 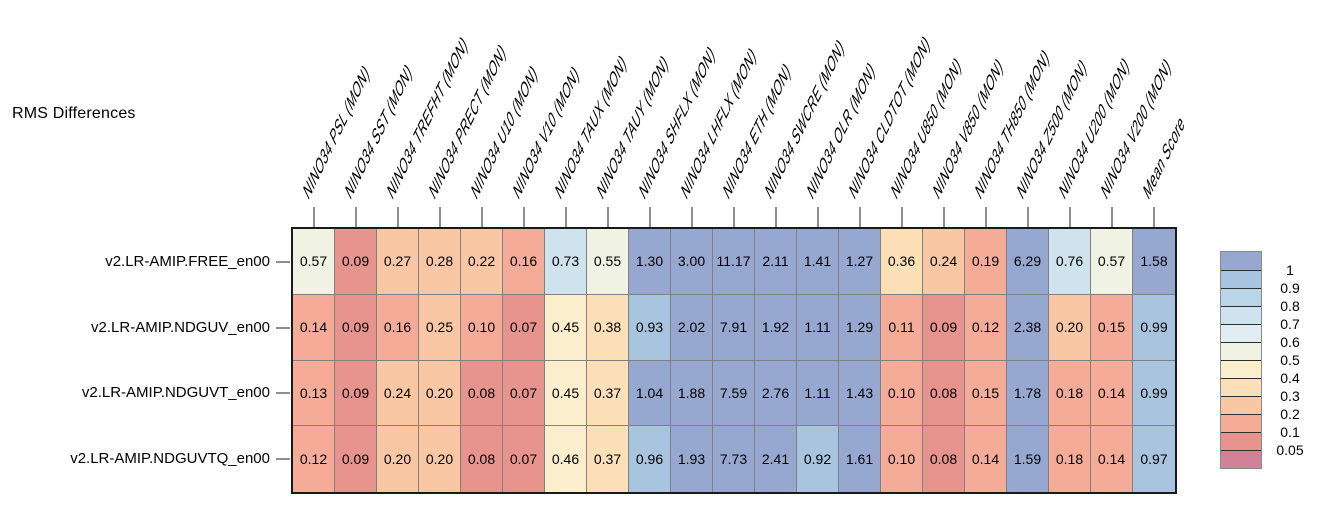 I want to click on heatmap-cell: 1.27, so click(x=860, y=262).